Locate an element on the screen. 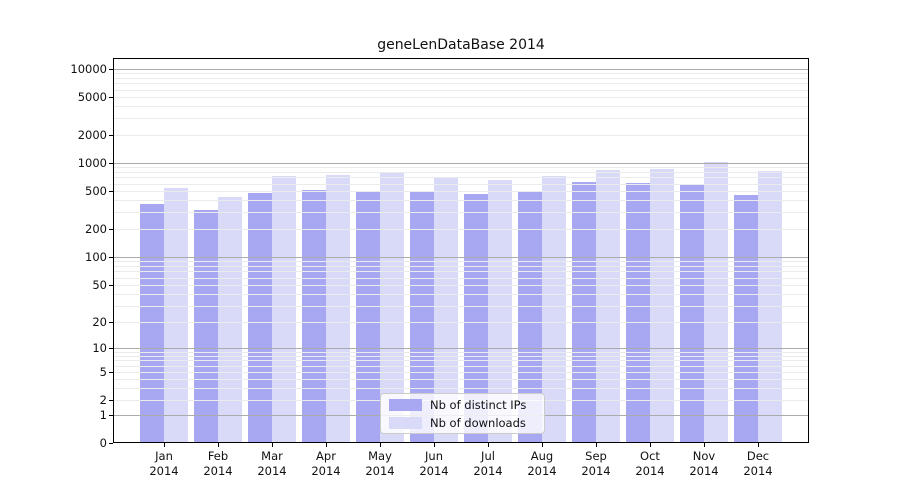 The height and width of the screenshot is (500, 900). y-tick-label: 2 is located at coordinates (103, 399).